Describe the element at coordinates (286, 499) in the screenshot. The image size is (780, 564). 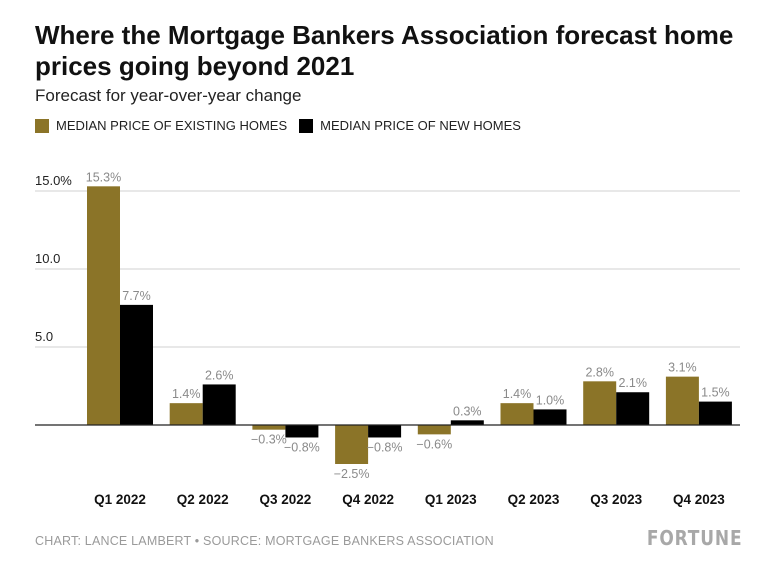
I see `x-tick-label: Q3 2022` at that location.